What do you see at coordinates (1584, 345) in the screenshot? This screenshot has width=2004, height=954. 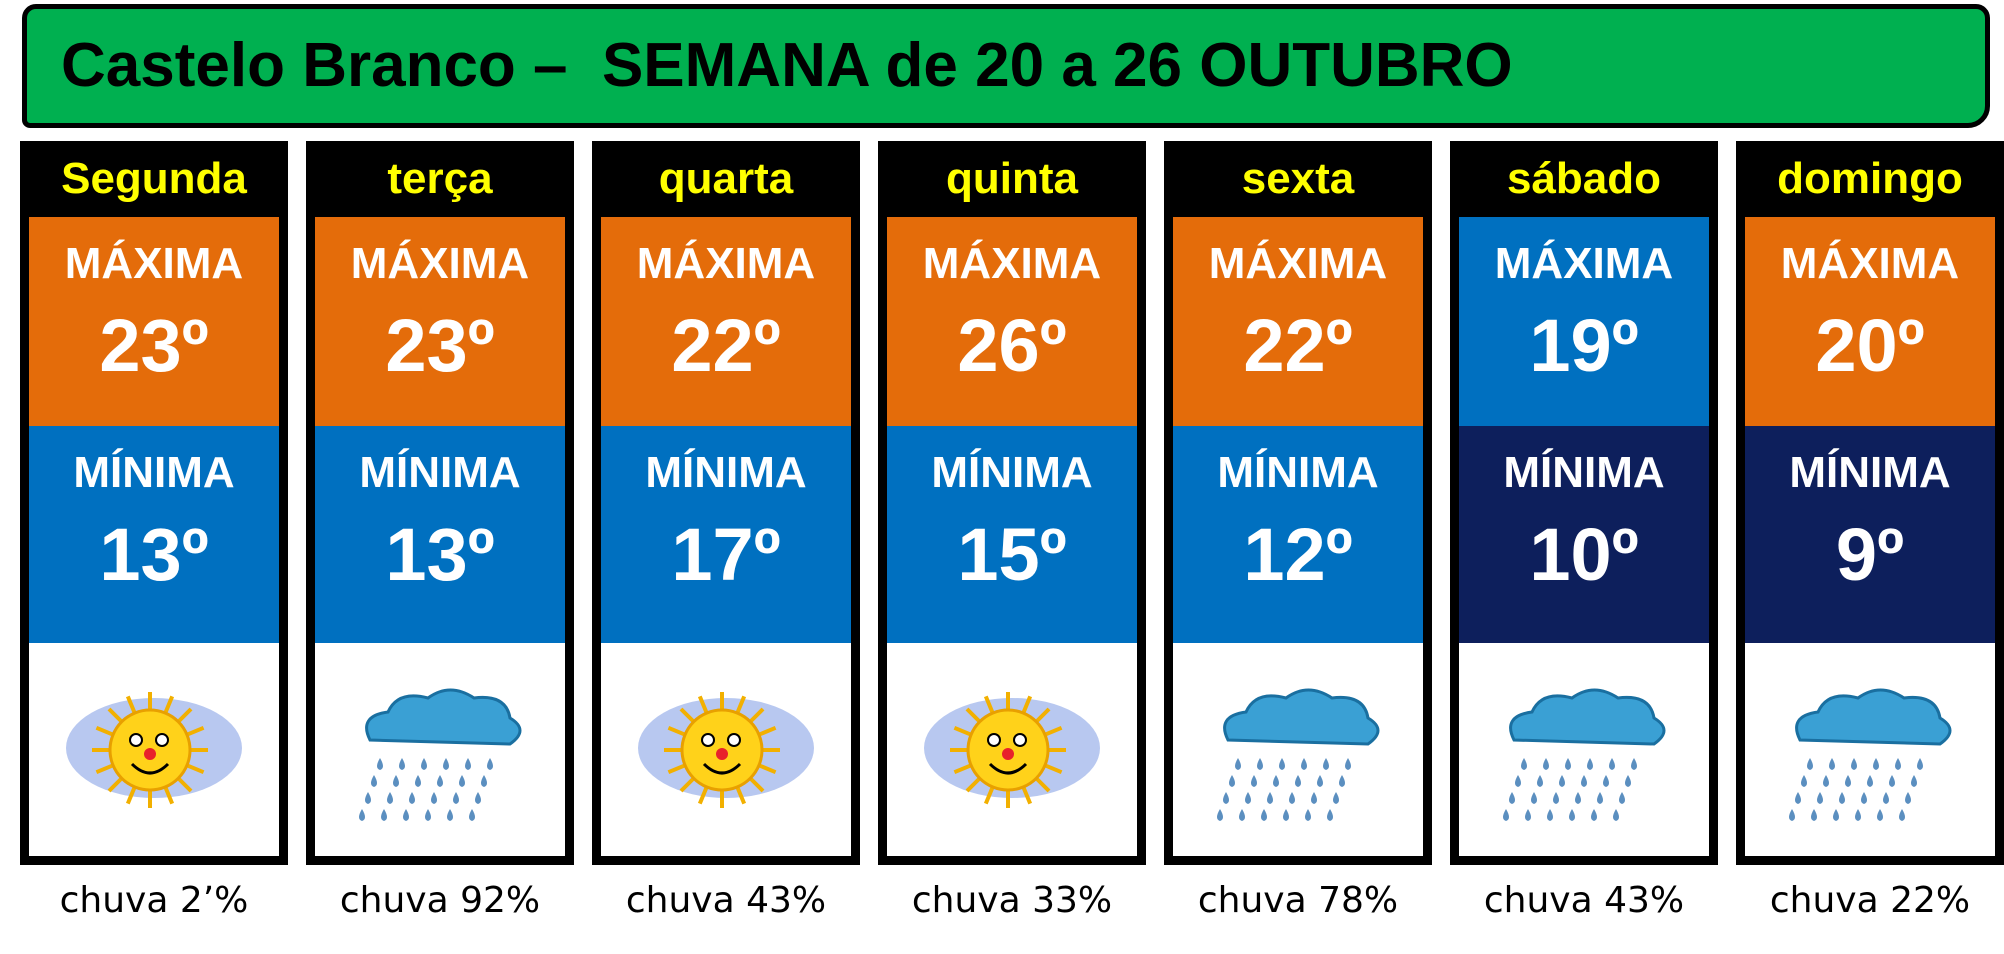 I see `max-value: 19º` at bounding box center [1584, 345].